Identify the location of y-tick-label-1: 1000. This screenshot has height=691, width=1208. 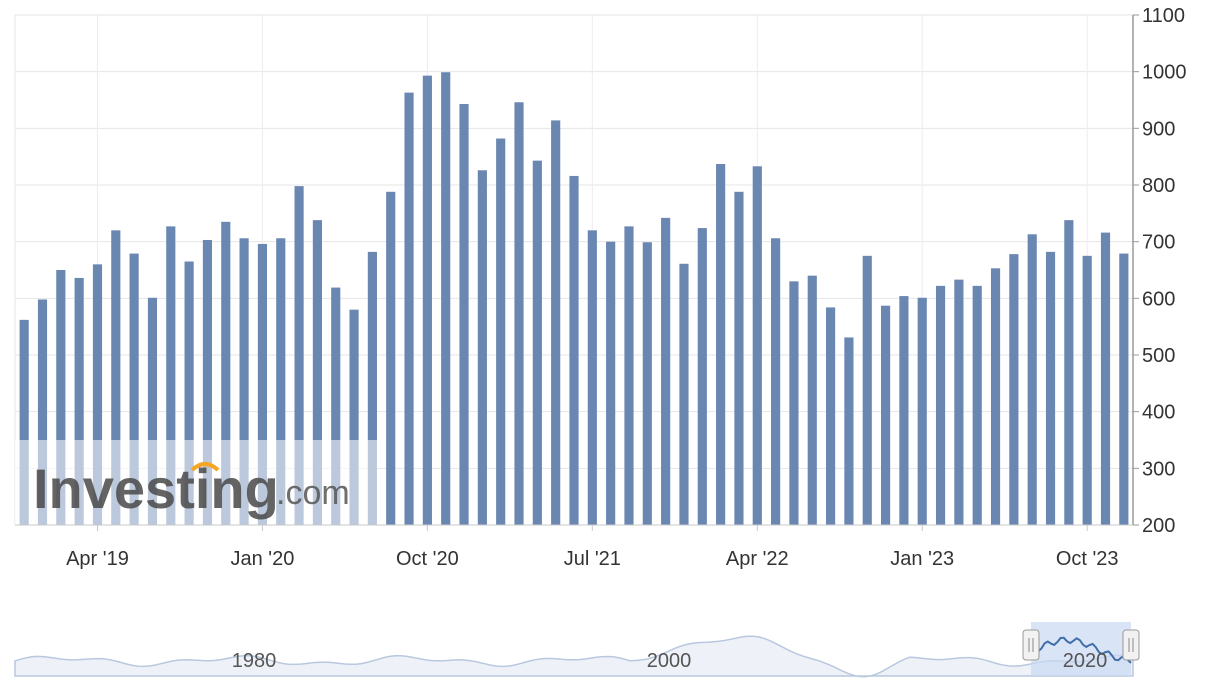
(1164, 73).